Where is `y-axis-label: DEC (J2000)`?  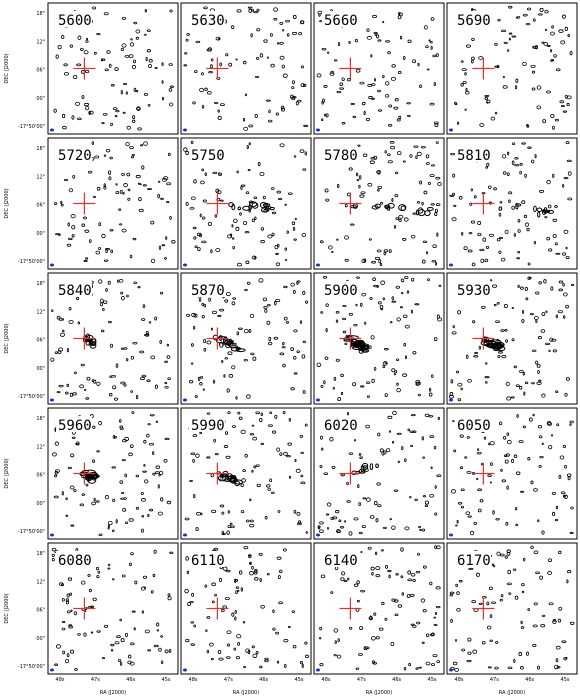 y-axis-label: DEC (J2000) is located at coordinates (7, 203).